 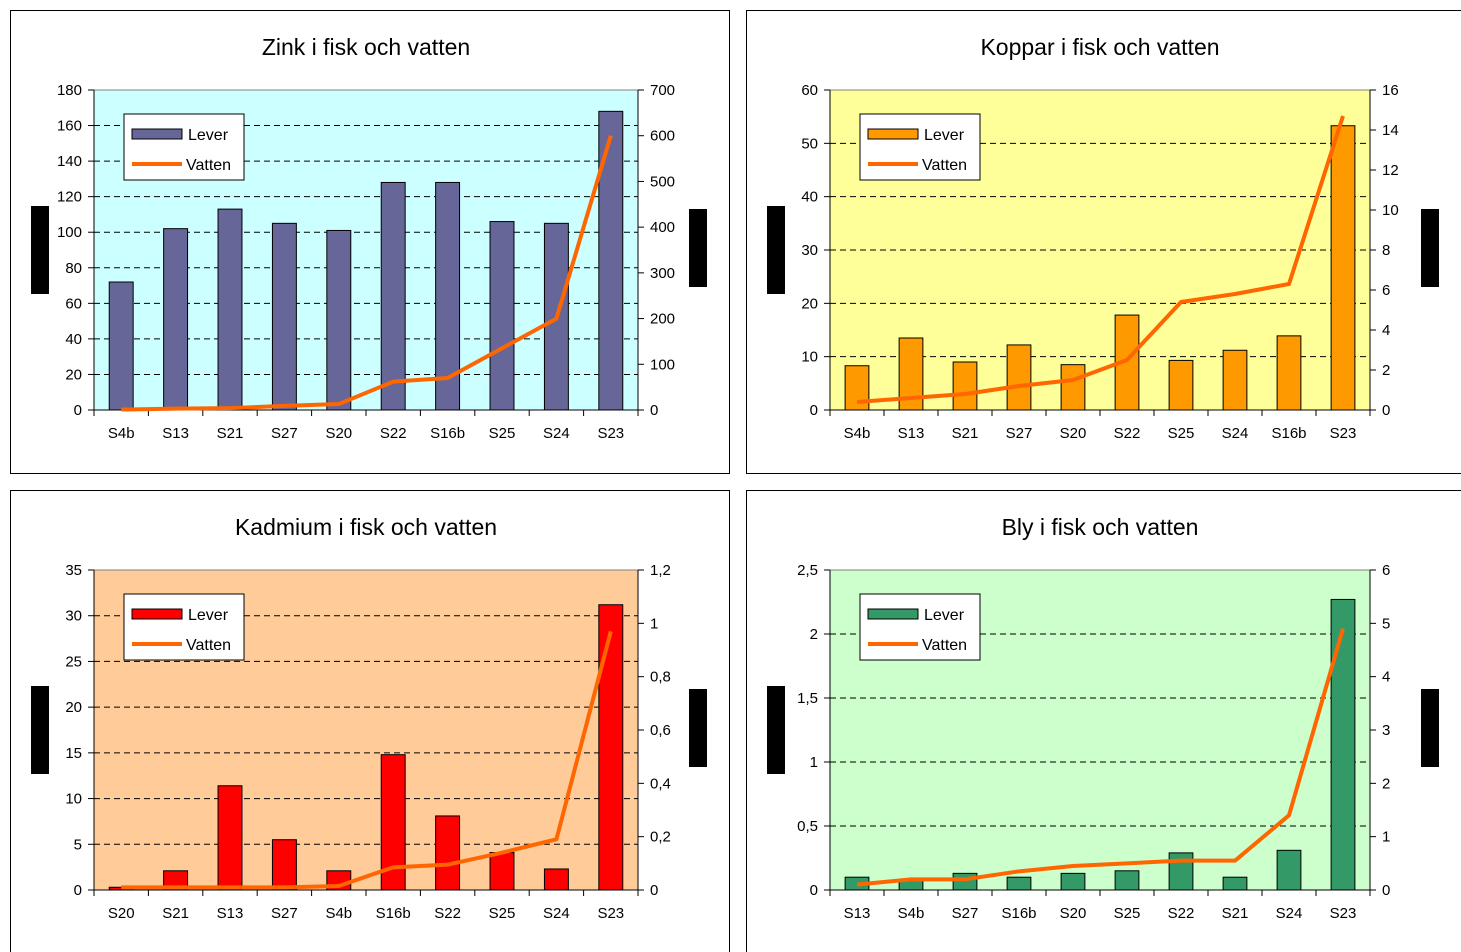 I want to click on y2-tick-label: 500, so click(x=662, y=181).